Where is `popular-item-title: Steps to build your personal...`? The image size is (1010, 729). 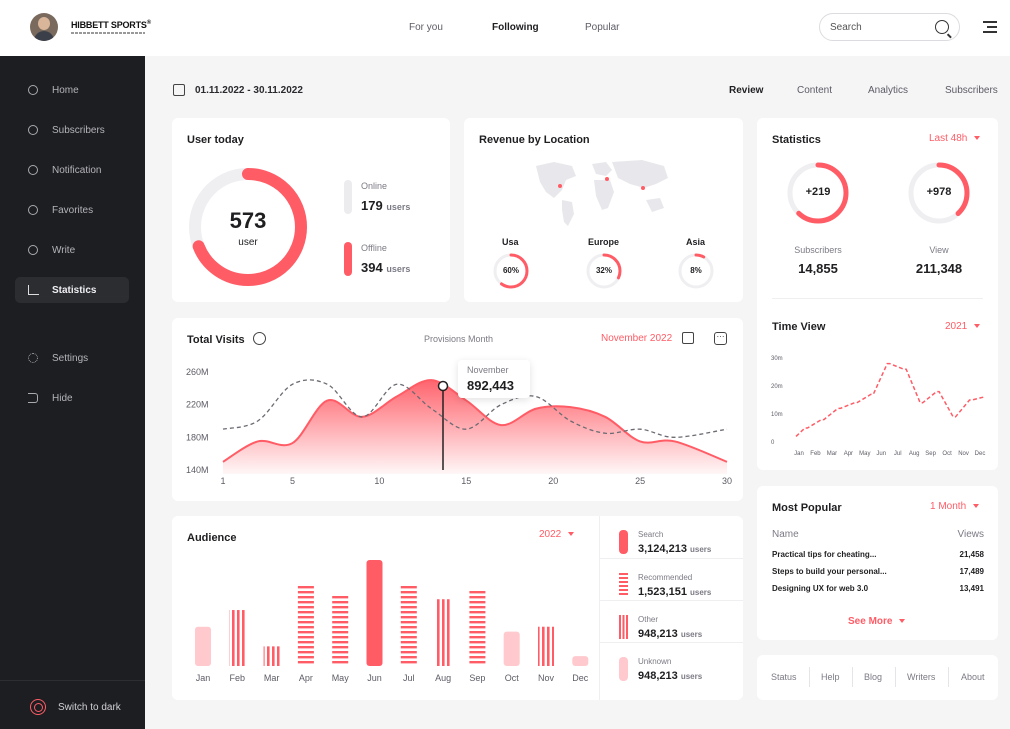 popular-item-title: Steps to build your personal... is located at coordinates (829, 571).